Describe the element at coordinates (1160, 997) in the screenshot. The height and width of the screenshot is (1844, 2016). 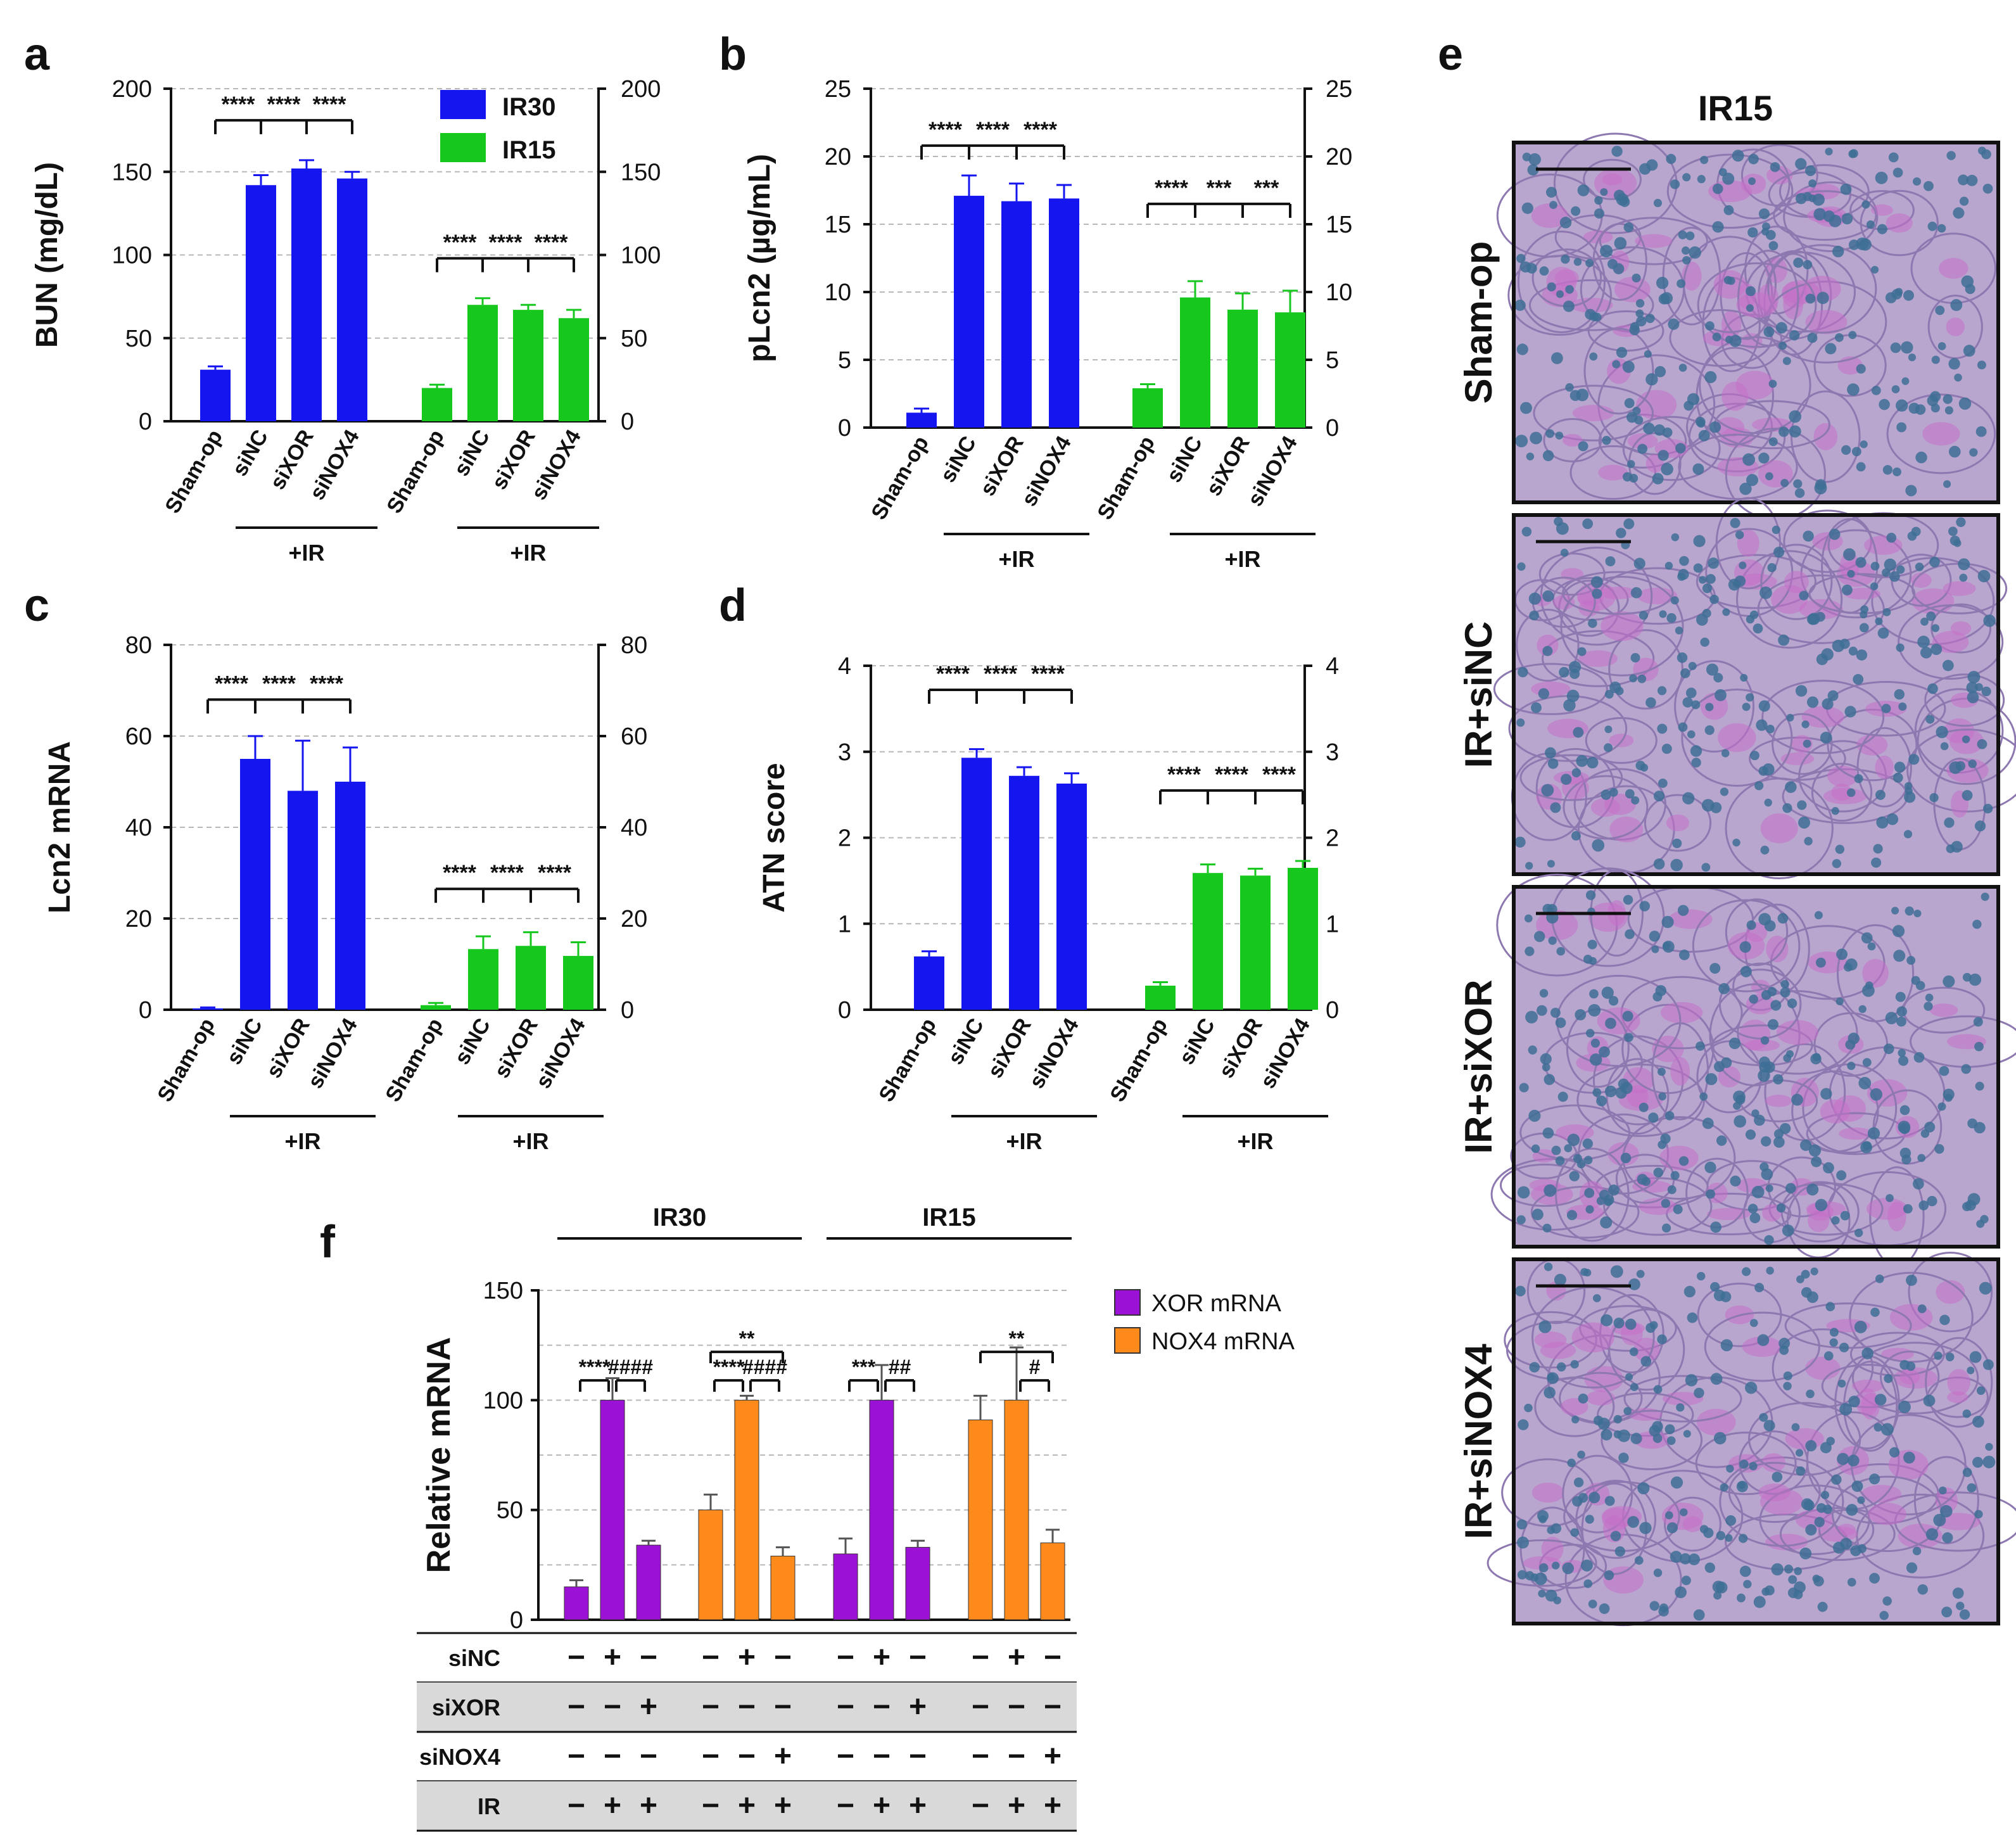
I see `bar-IR15-Sham-op` at that location.